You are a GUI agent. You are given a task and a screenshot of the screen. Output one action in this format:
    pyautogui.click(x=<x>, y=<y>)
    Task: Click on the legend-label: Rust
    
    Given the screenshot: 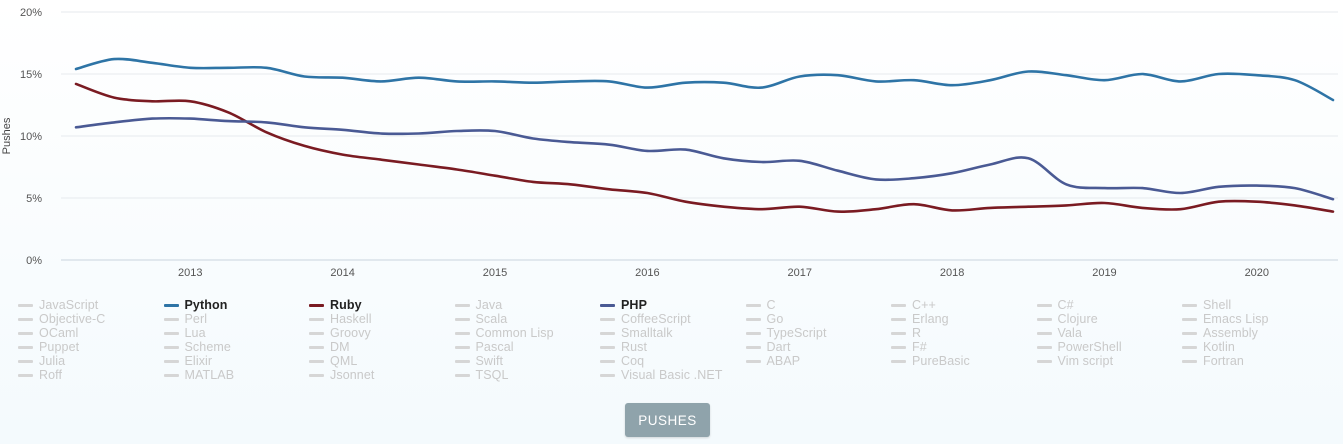 What is the action you would take?
    pyautogui.click(x=634, y=347)
    